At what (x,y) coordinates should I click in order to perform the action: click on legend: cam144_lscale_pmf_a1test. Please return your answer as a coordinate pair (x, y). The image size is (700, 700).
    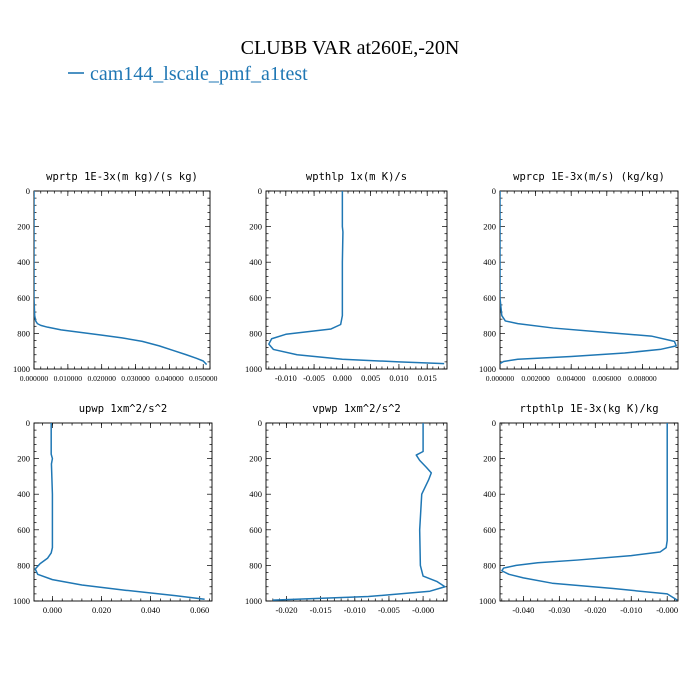
    Looking at the image, I should click on (188, 74).